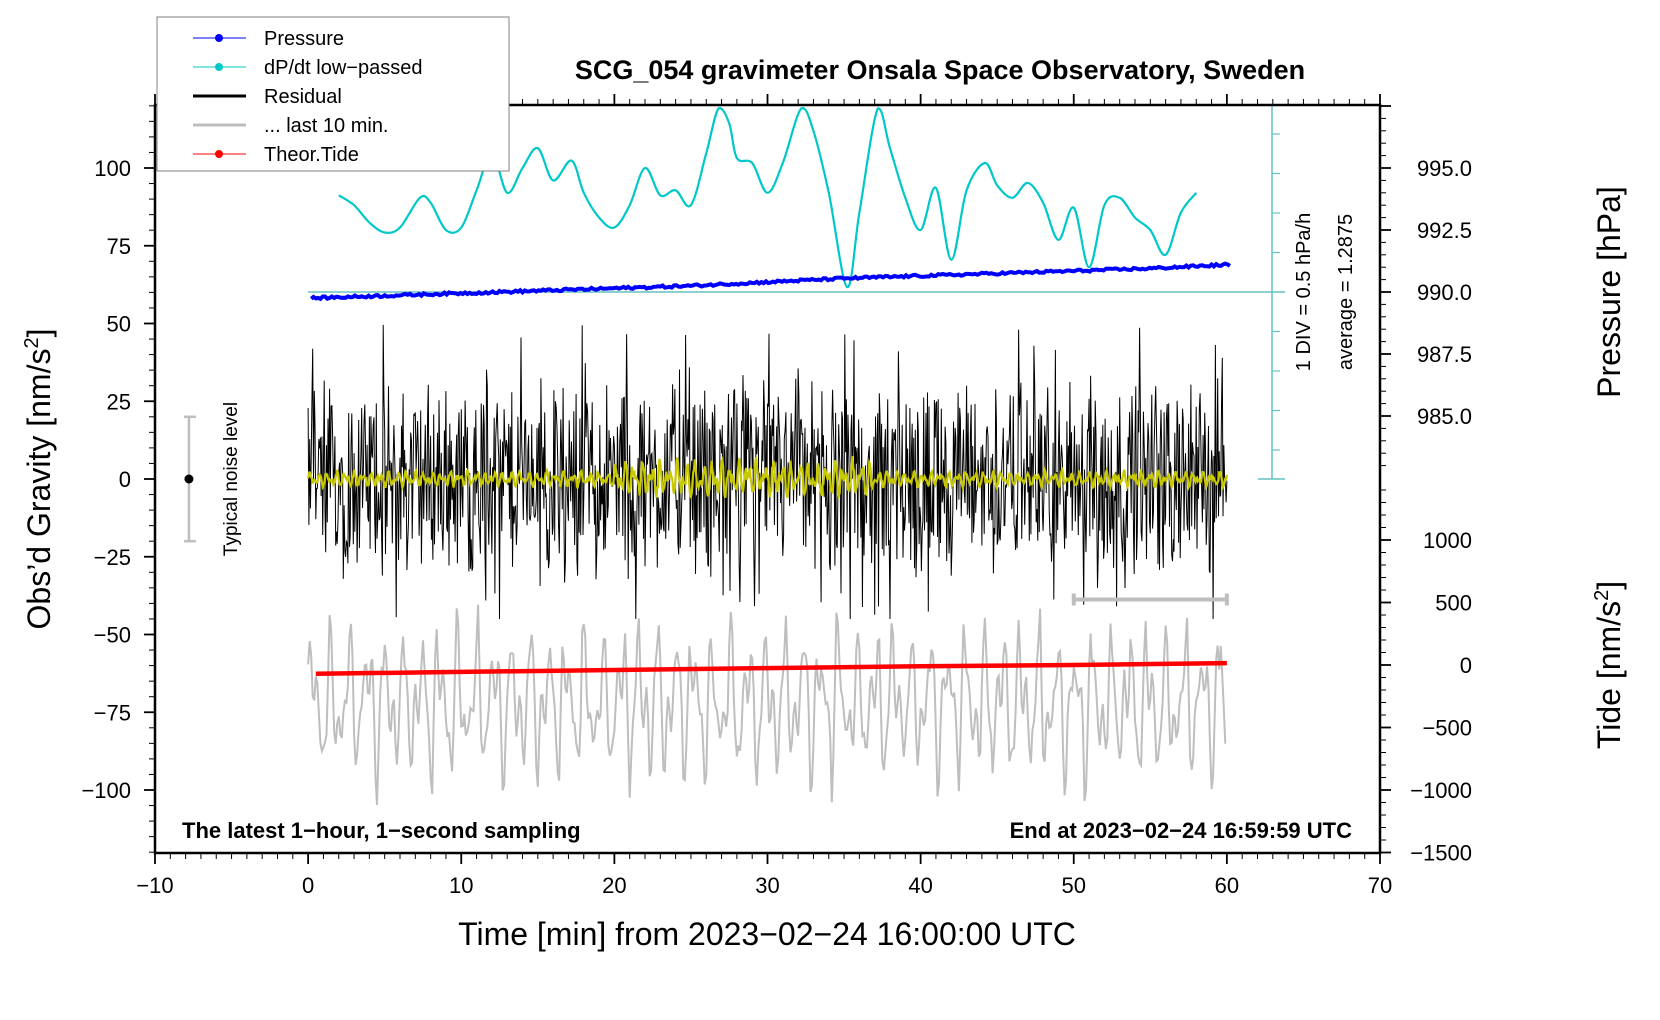 The width and height of the screenshot is (1660, 1020). I want to click on annotation-latest-hour: The latest 1−hour, 1−second sampling, so click(381, 830).